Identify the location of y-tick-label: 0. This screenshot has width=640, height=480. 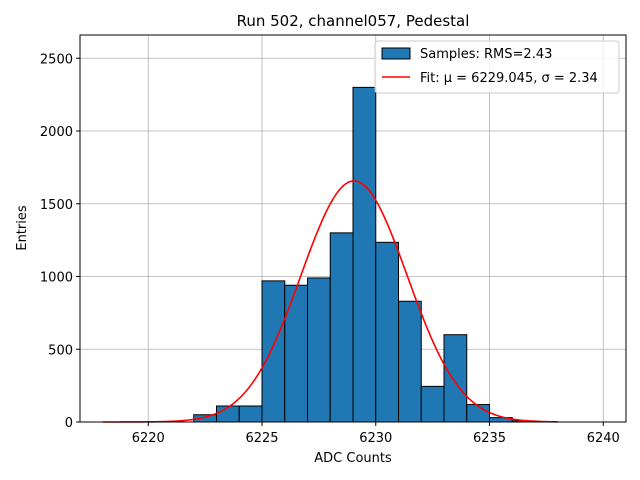
(69, 423).